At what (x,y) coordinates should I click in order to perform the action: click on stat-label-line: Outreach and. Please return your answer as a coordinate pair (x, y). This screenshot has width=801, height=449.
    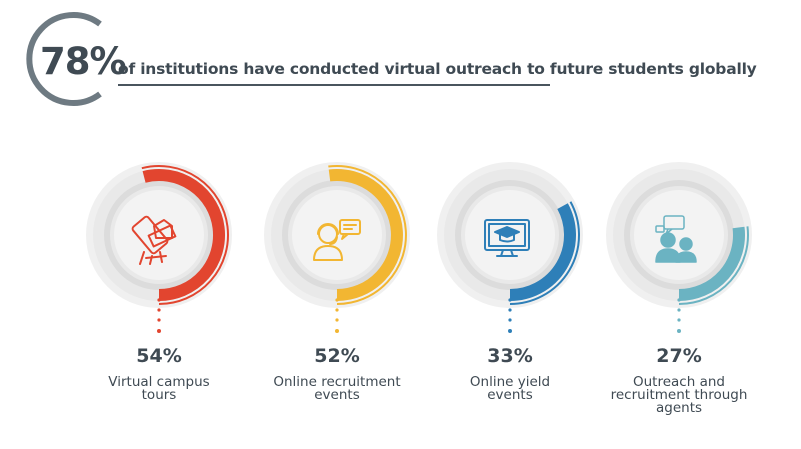
    Looking at the image, I should click on (679, 382).